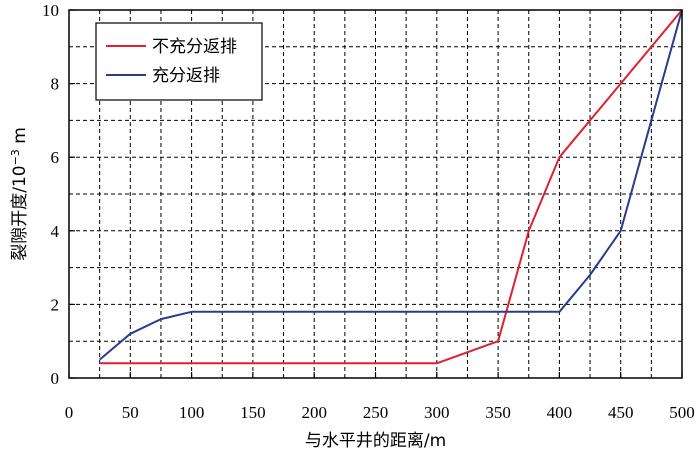 This screenshot has height=454, width=700. Describe the element at coordinates (55, 231) in the screenshot. I see `y-tick-label: 4` at that location.